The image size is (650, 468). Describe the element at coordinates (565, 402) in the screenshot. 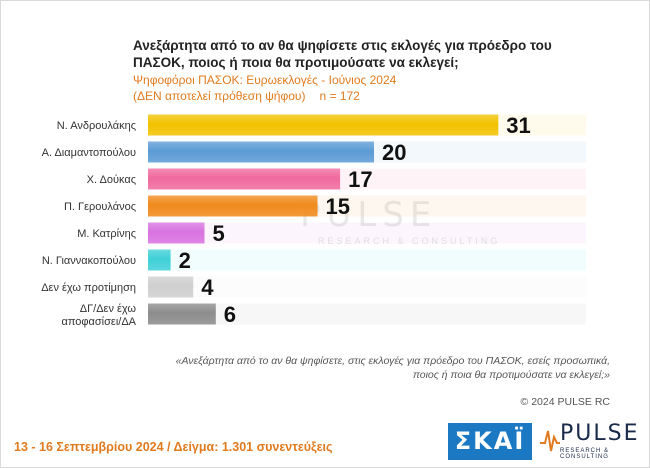

I see `copyright: © 2024 PULSE RC` at that location.